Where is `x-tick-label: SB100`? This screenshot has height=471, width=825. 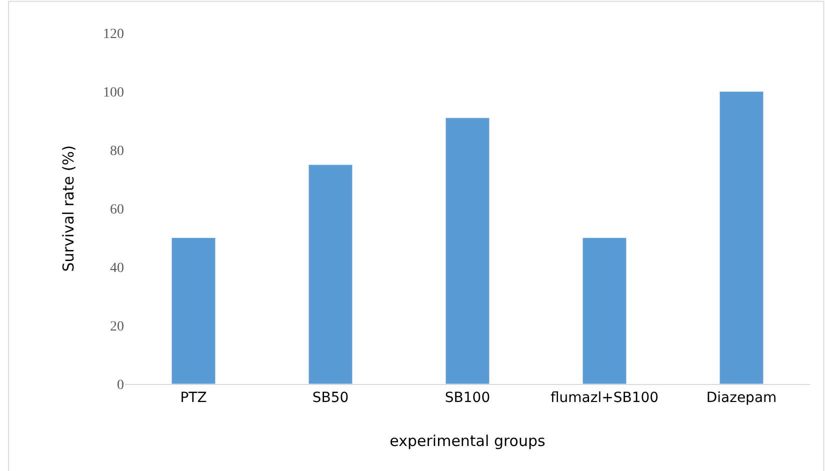 x-tick-label: SB100 is located at coordinates (467, 398).